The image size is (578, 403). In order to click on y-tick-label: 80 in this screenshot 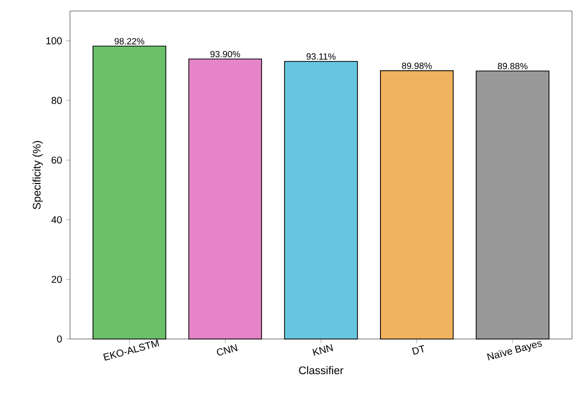, I will do `click(57, 100)`.